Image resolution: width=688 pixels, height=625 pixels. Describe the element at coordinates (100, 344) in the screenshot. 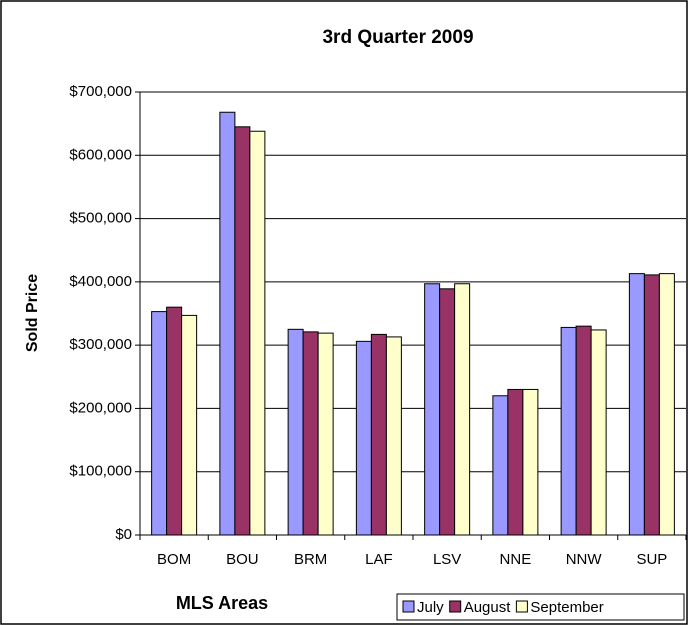

I see `y-tick-label: $300,000` at that location.